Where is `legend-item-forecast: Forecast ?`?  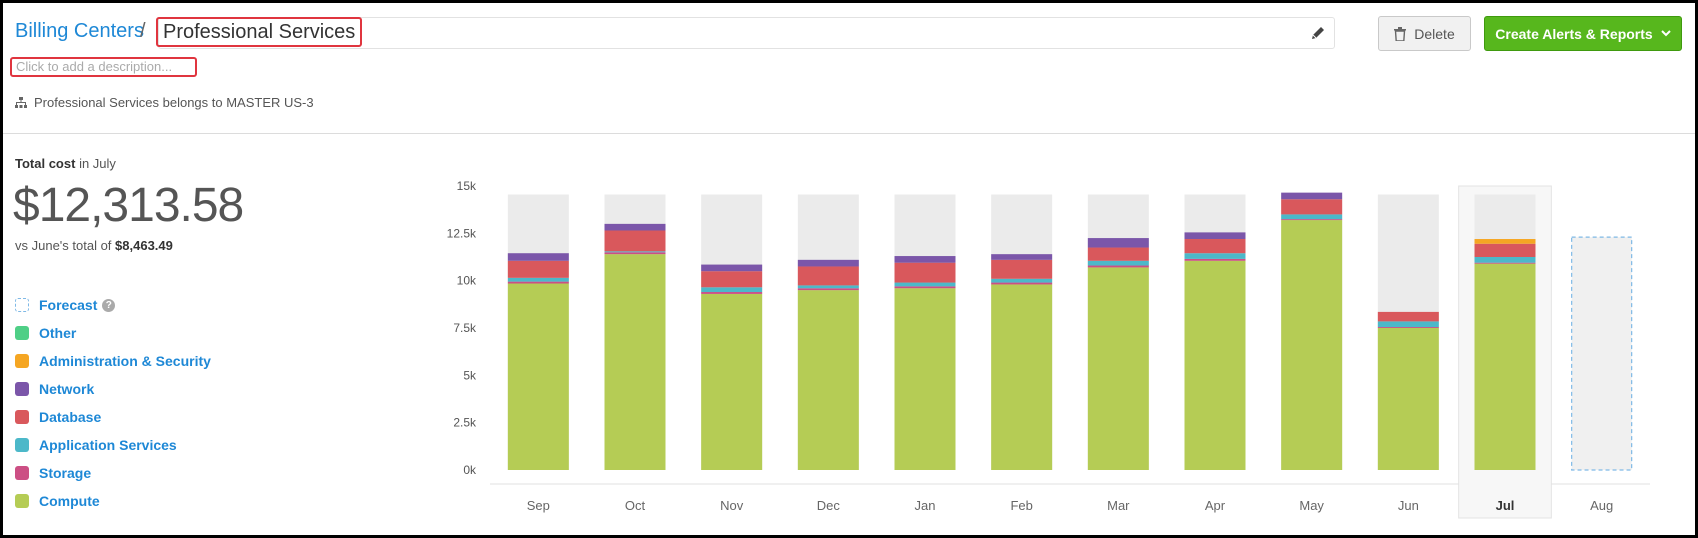 legend-item-forecast: Forecast ? is located at coordinates (113, 305).